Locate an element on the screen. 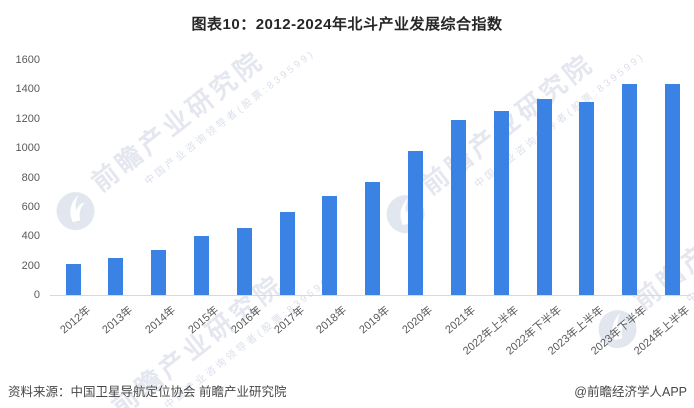  x-axis-tick-label: 2019年 is located at coordinates (375, 320).